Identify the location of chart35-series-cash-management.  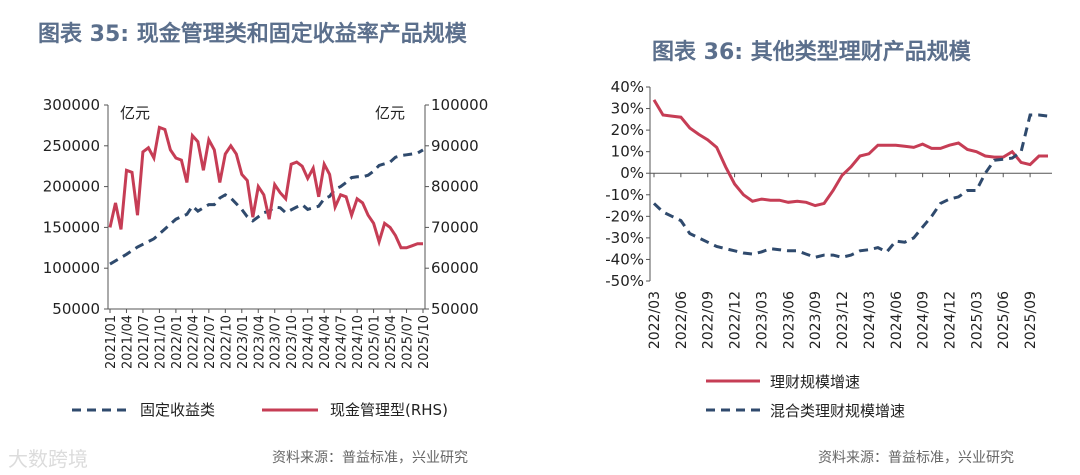
(265, 187).